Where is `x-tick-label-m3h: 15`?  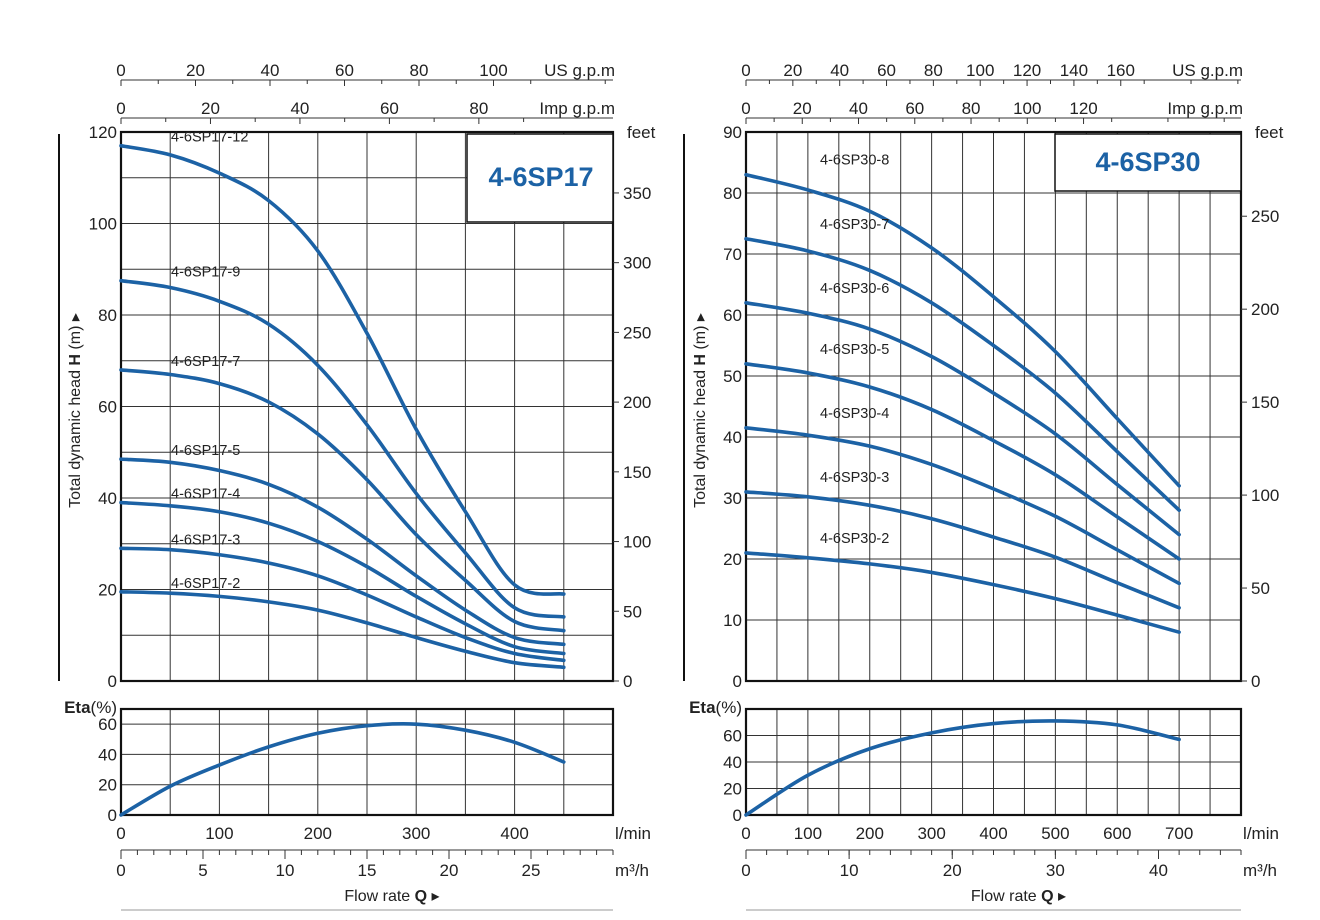
x-tick-label-m3h: 15 is located at coordinates (367, 870).